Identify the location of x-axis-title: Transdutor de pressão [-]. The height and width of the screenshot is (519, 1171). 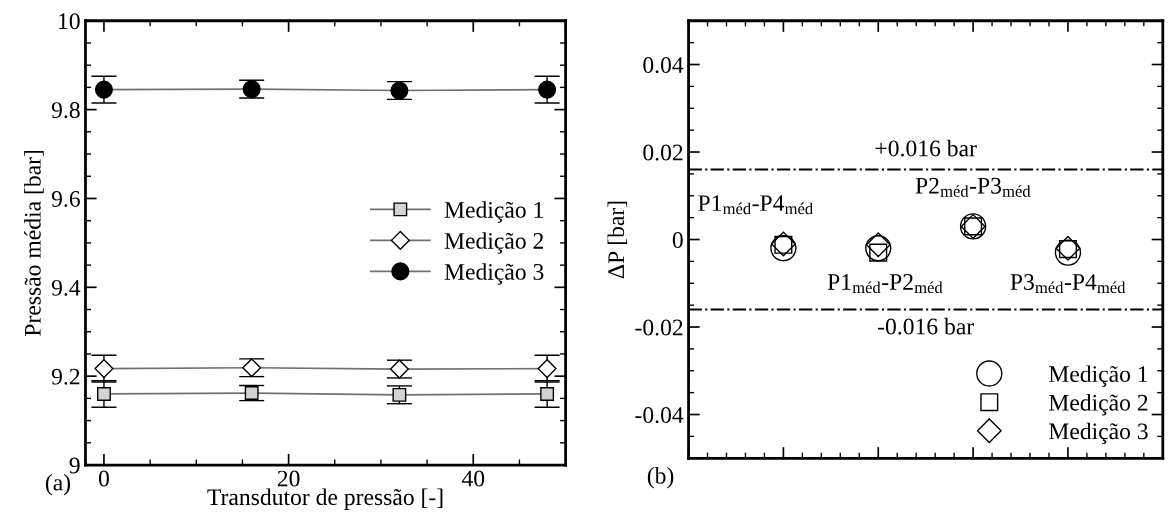
(325, 499).